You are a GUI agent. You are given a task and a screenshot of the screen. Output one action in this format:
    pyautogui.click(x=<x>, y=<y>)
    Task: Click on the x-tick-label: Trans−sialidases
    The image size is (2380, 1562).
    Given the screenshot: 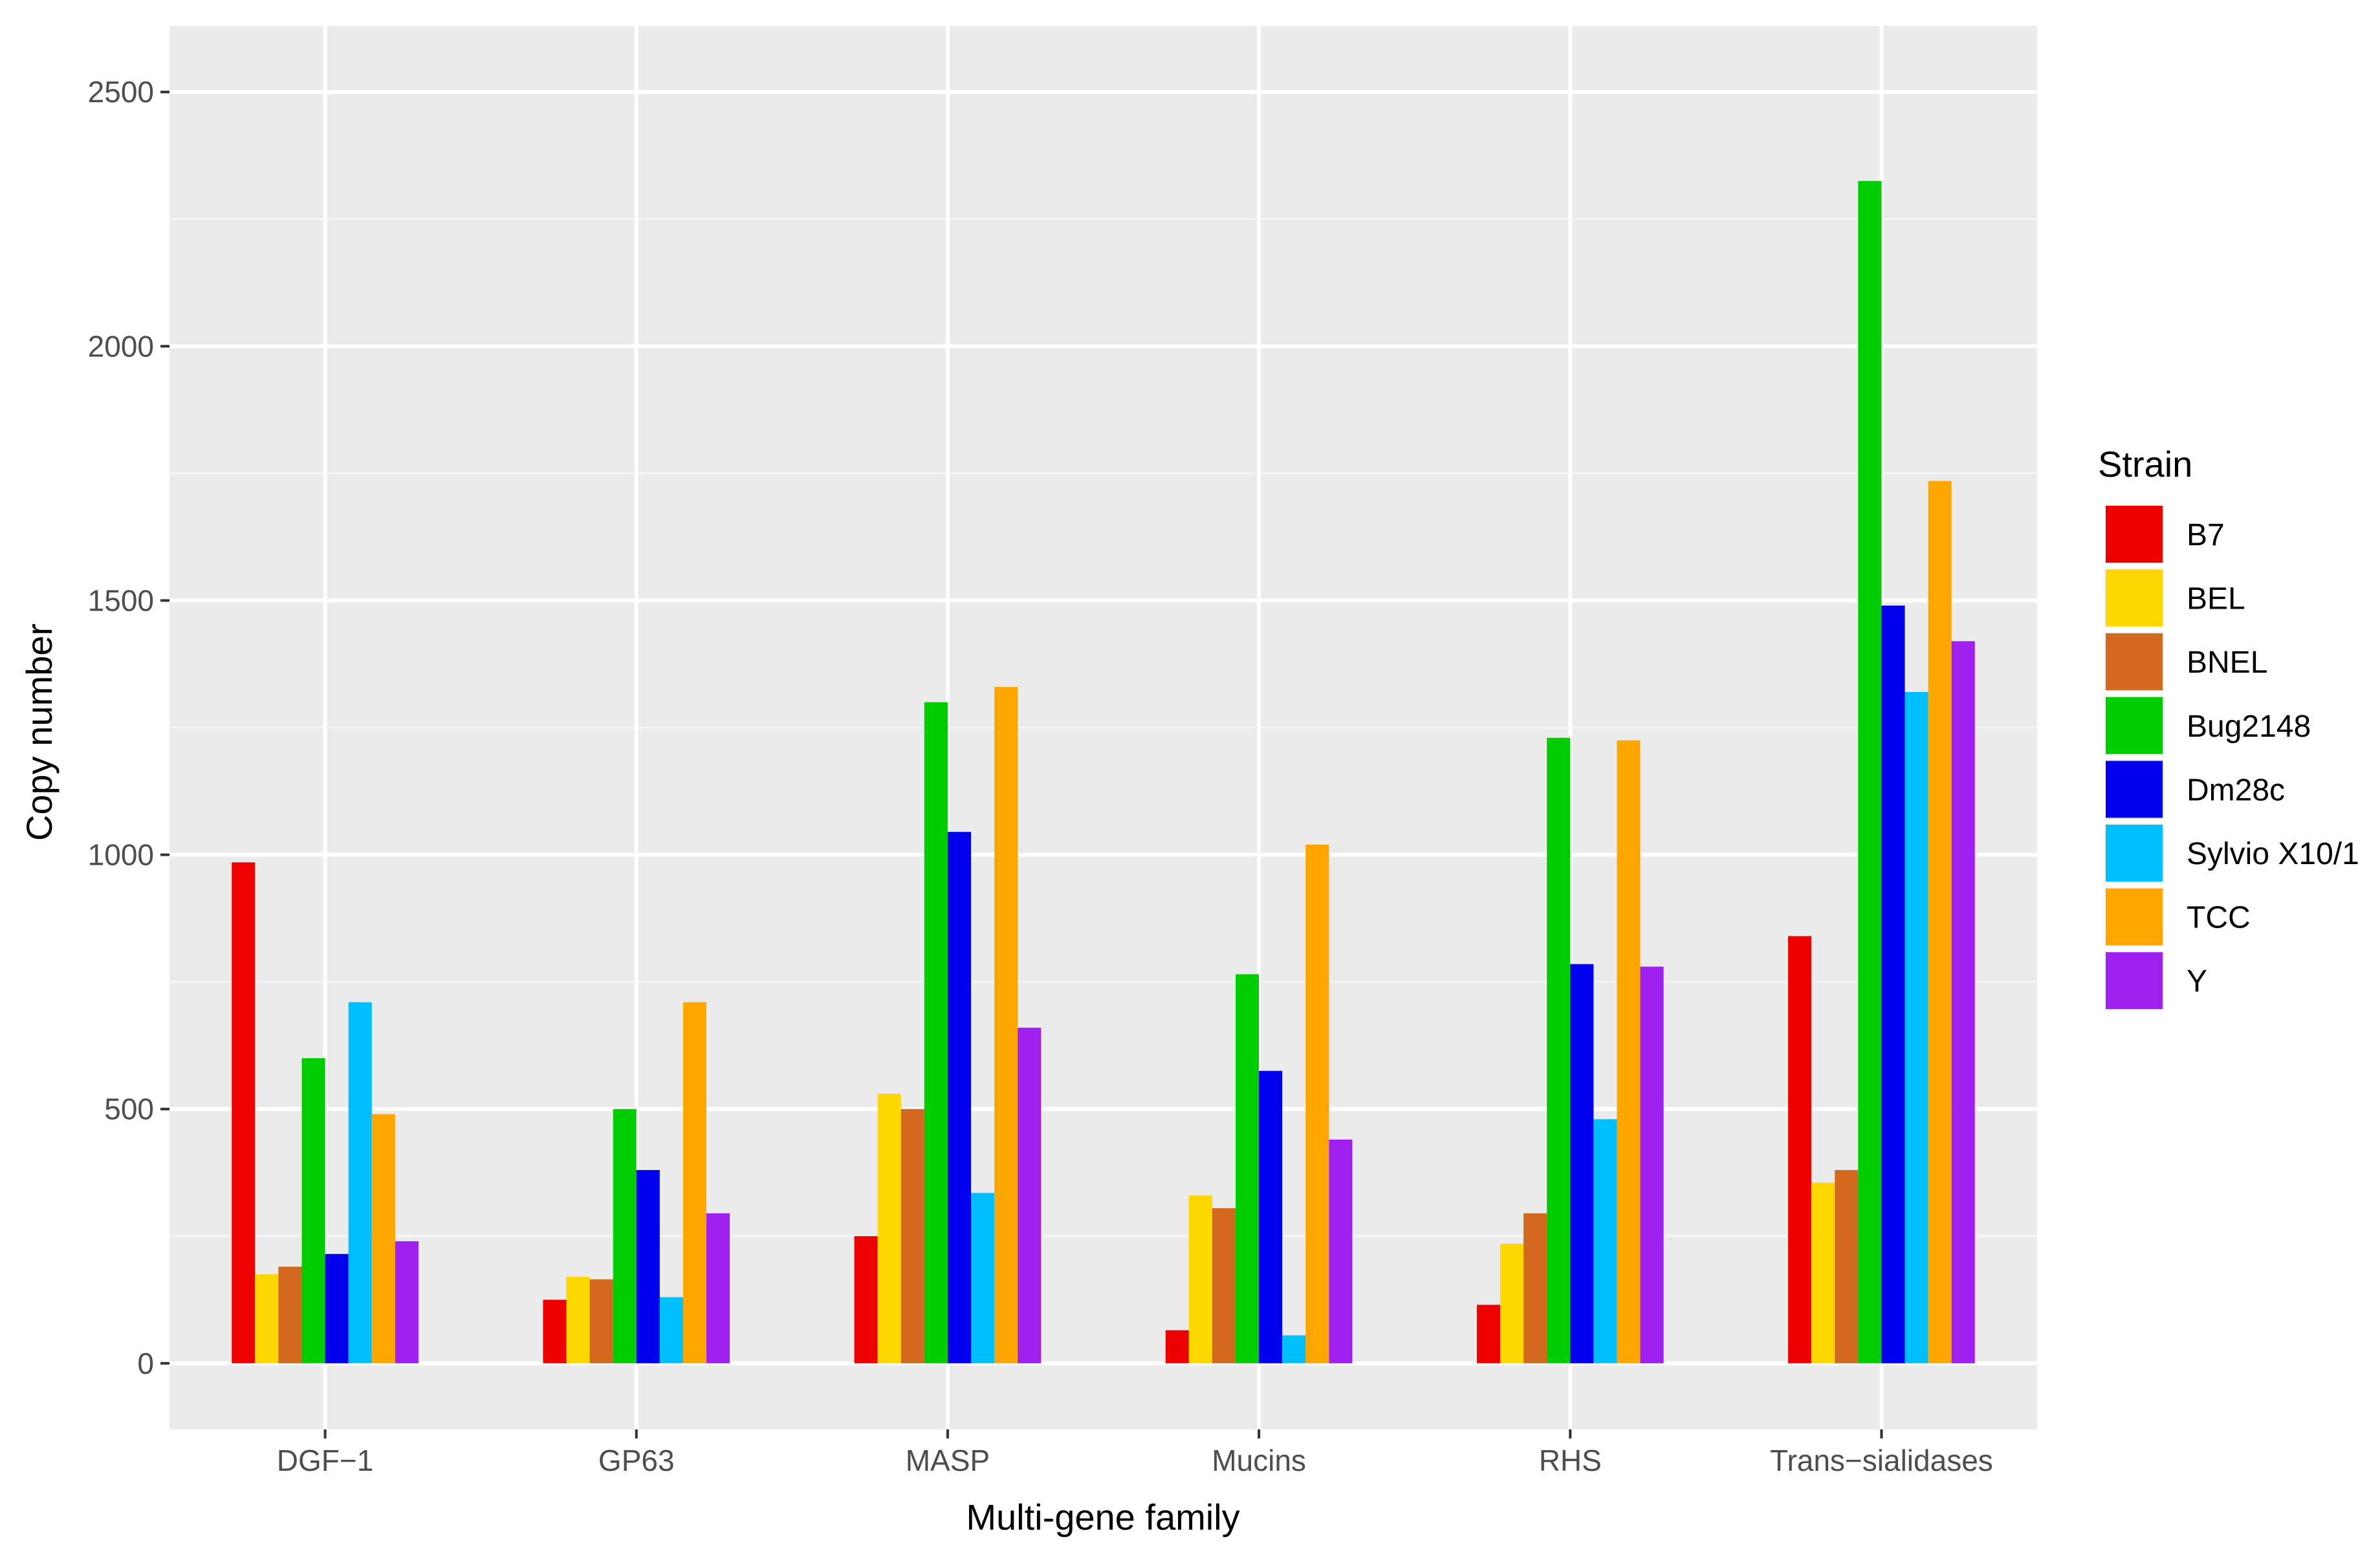 What is the action you would take?
    pyautogui.click(x=1881, y=1460)
    